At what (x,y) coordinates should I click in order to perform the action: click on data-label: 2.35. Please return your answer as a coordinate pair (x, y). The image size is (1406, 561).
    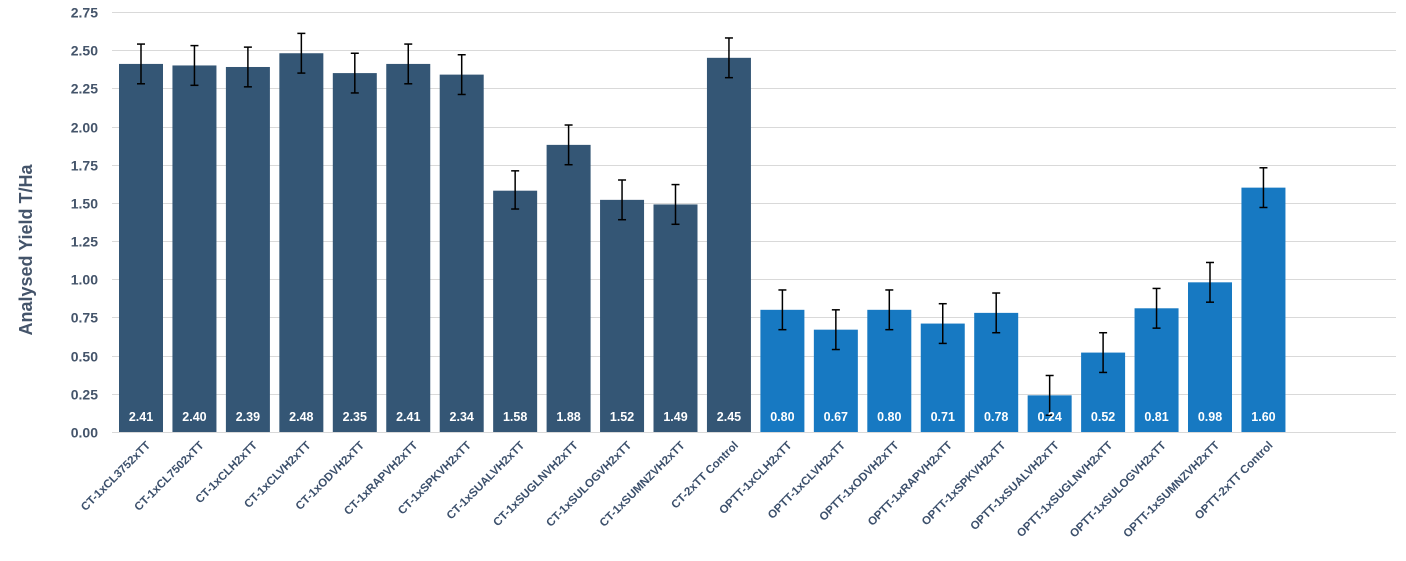
    Looking at the image, I should click on (355, 417).